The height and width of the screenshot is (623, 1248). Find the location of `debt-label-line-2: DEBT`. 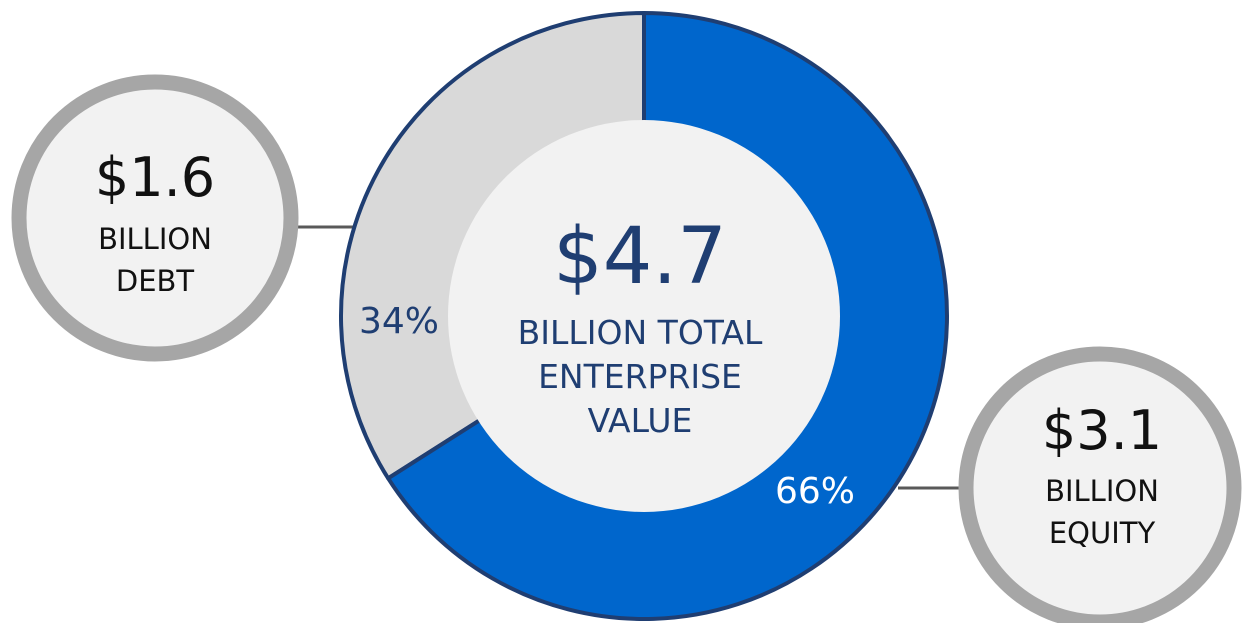

debt-label-line-2: DEBT is located at coordinates (155, 281).